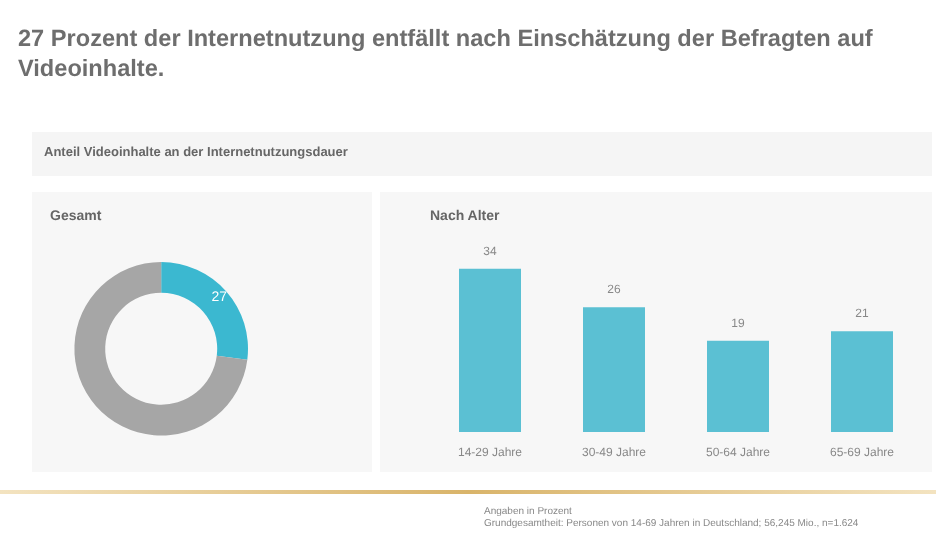 The height and width of the screenshot is (540, 936). What do you see at coordinates (446, 54) in the screenshot?
I see `text: 27 Prozent der Internetnutzung entfällt nach Einschätzung der Befragten auf Videoinhalte.` at bounding box center [446, 54].